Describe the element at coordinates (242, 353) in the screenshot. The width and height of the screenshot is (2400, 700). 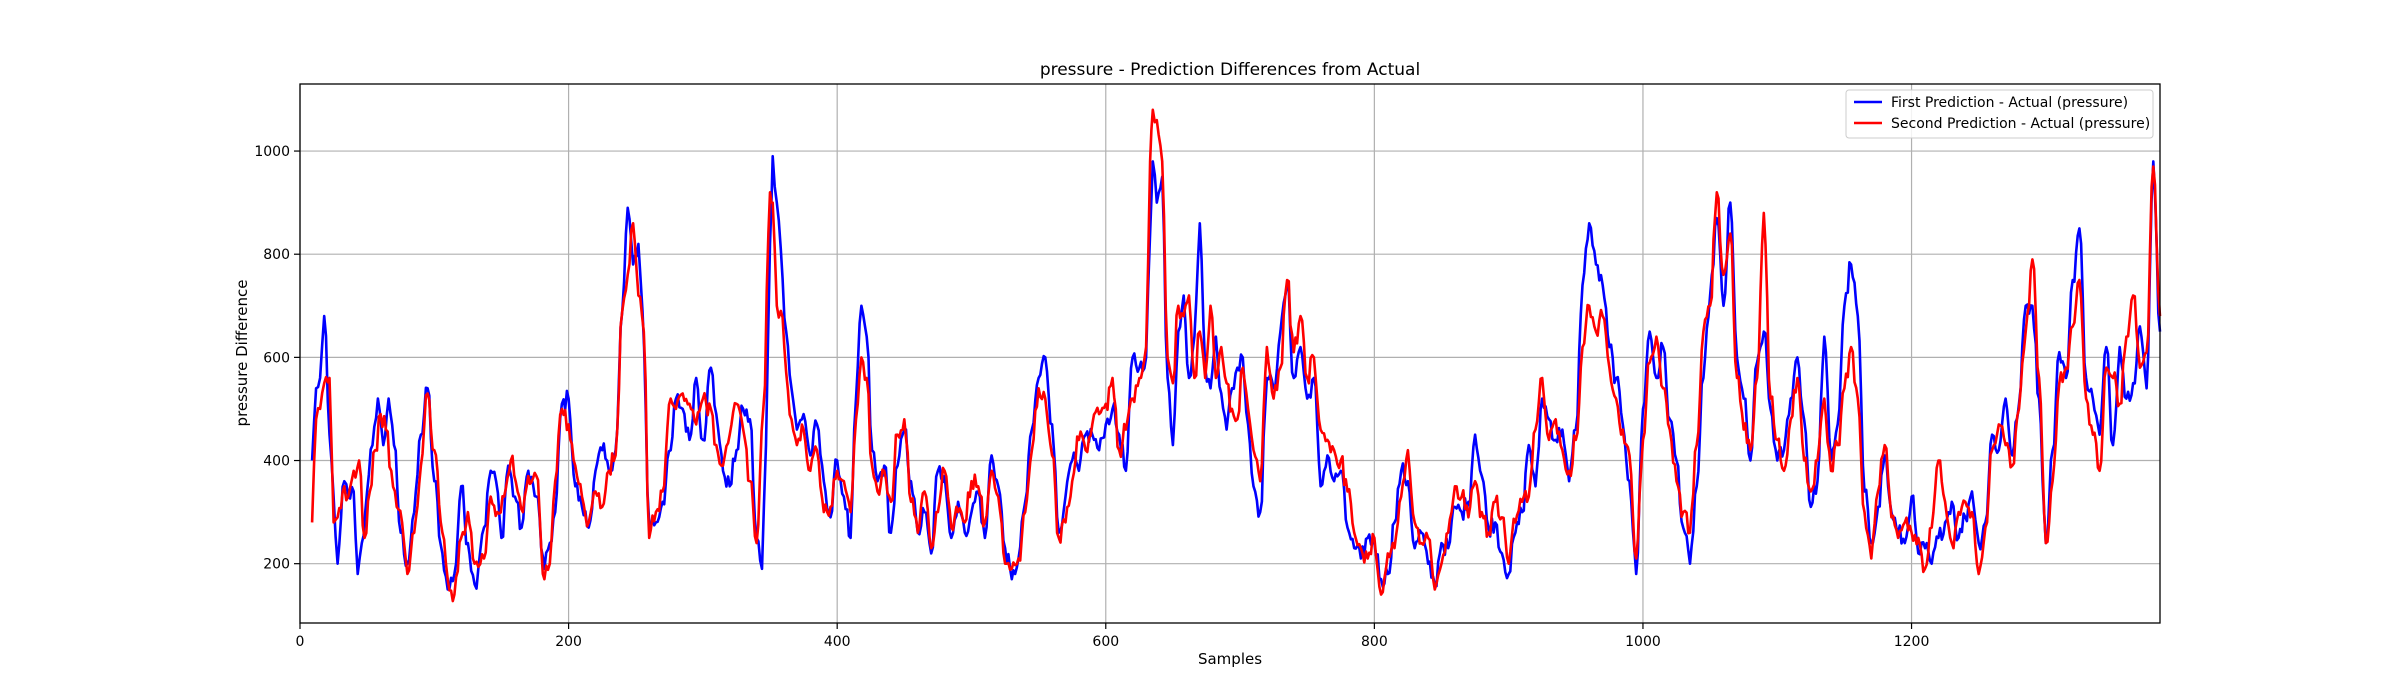
I see `y-axis-label: pressure Difference` at that location.